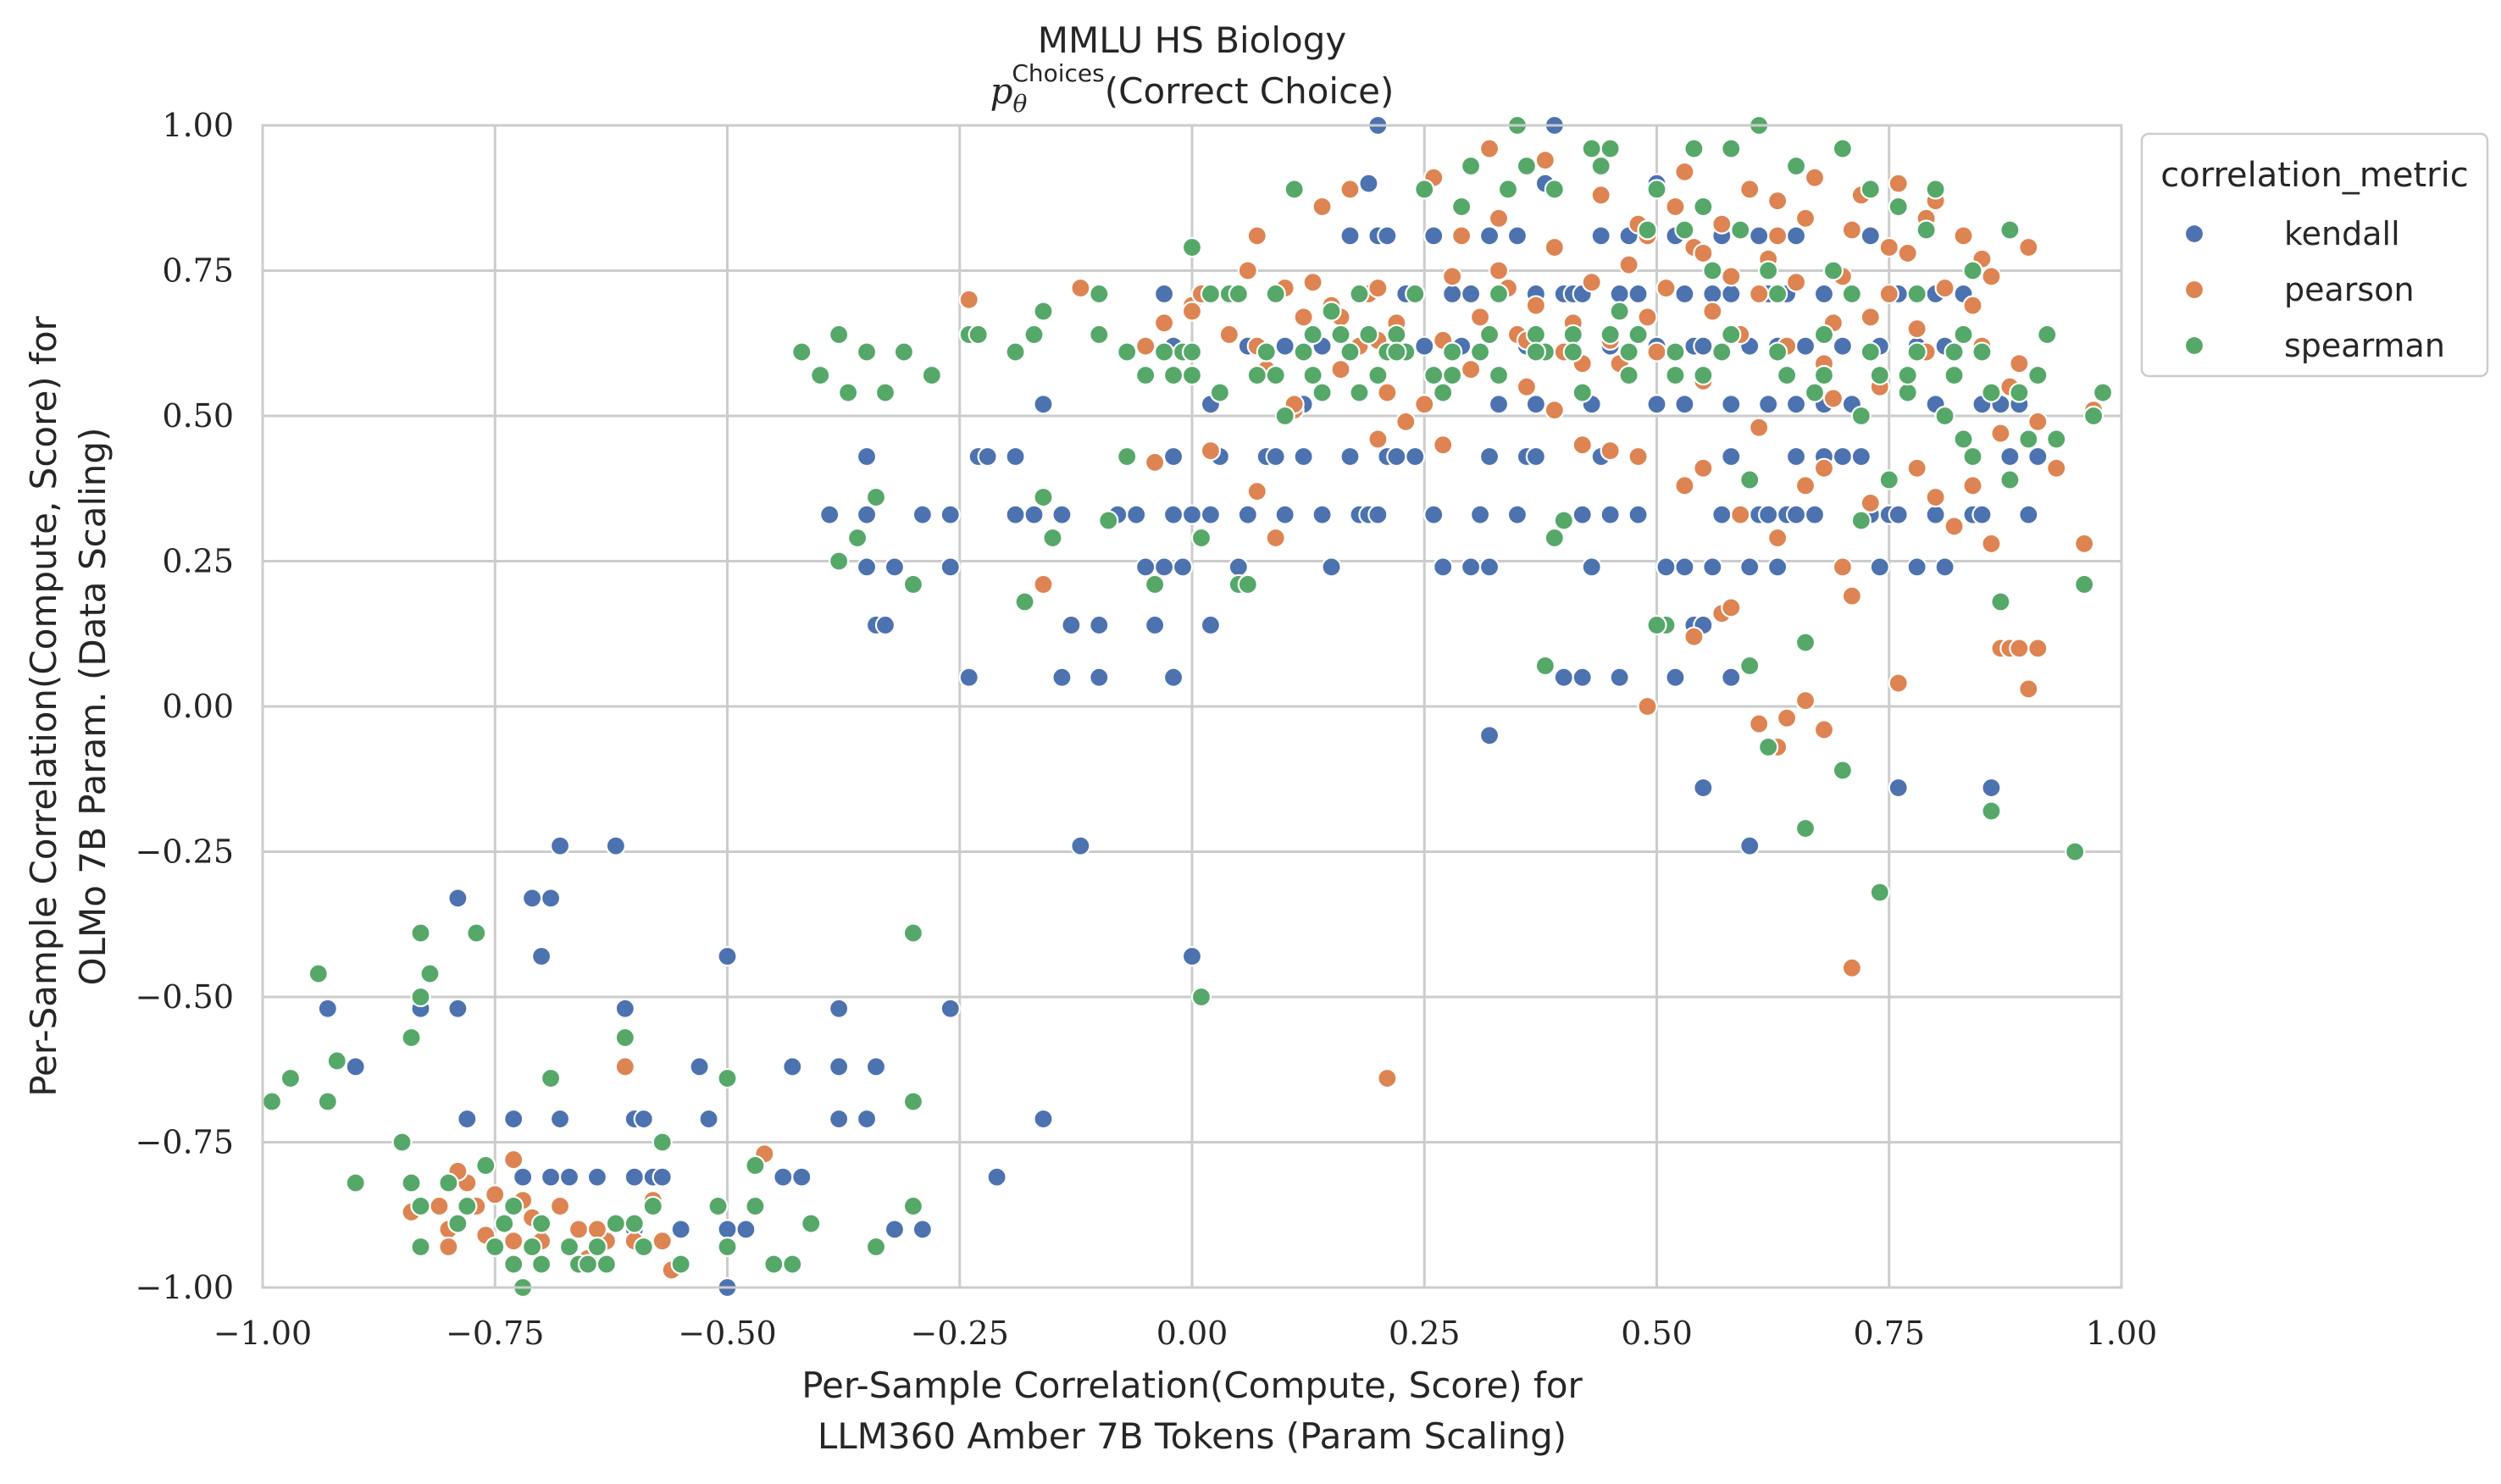  Describe the element at coordinates (2194, 290) in the screenshot. I see `legend-marker-pearson` at that location.